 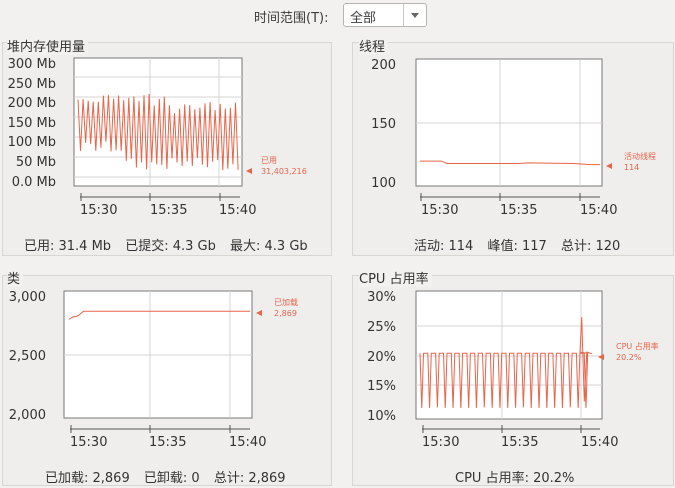 What do you see at coordinates (160, 429) in the screenshot?
I see `classes-x-axis` at bounding box center [160, 429].